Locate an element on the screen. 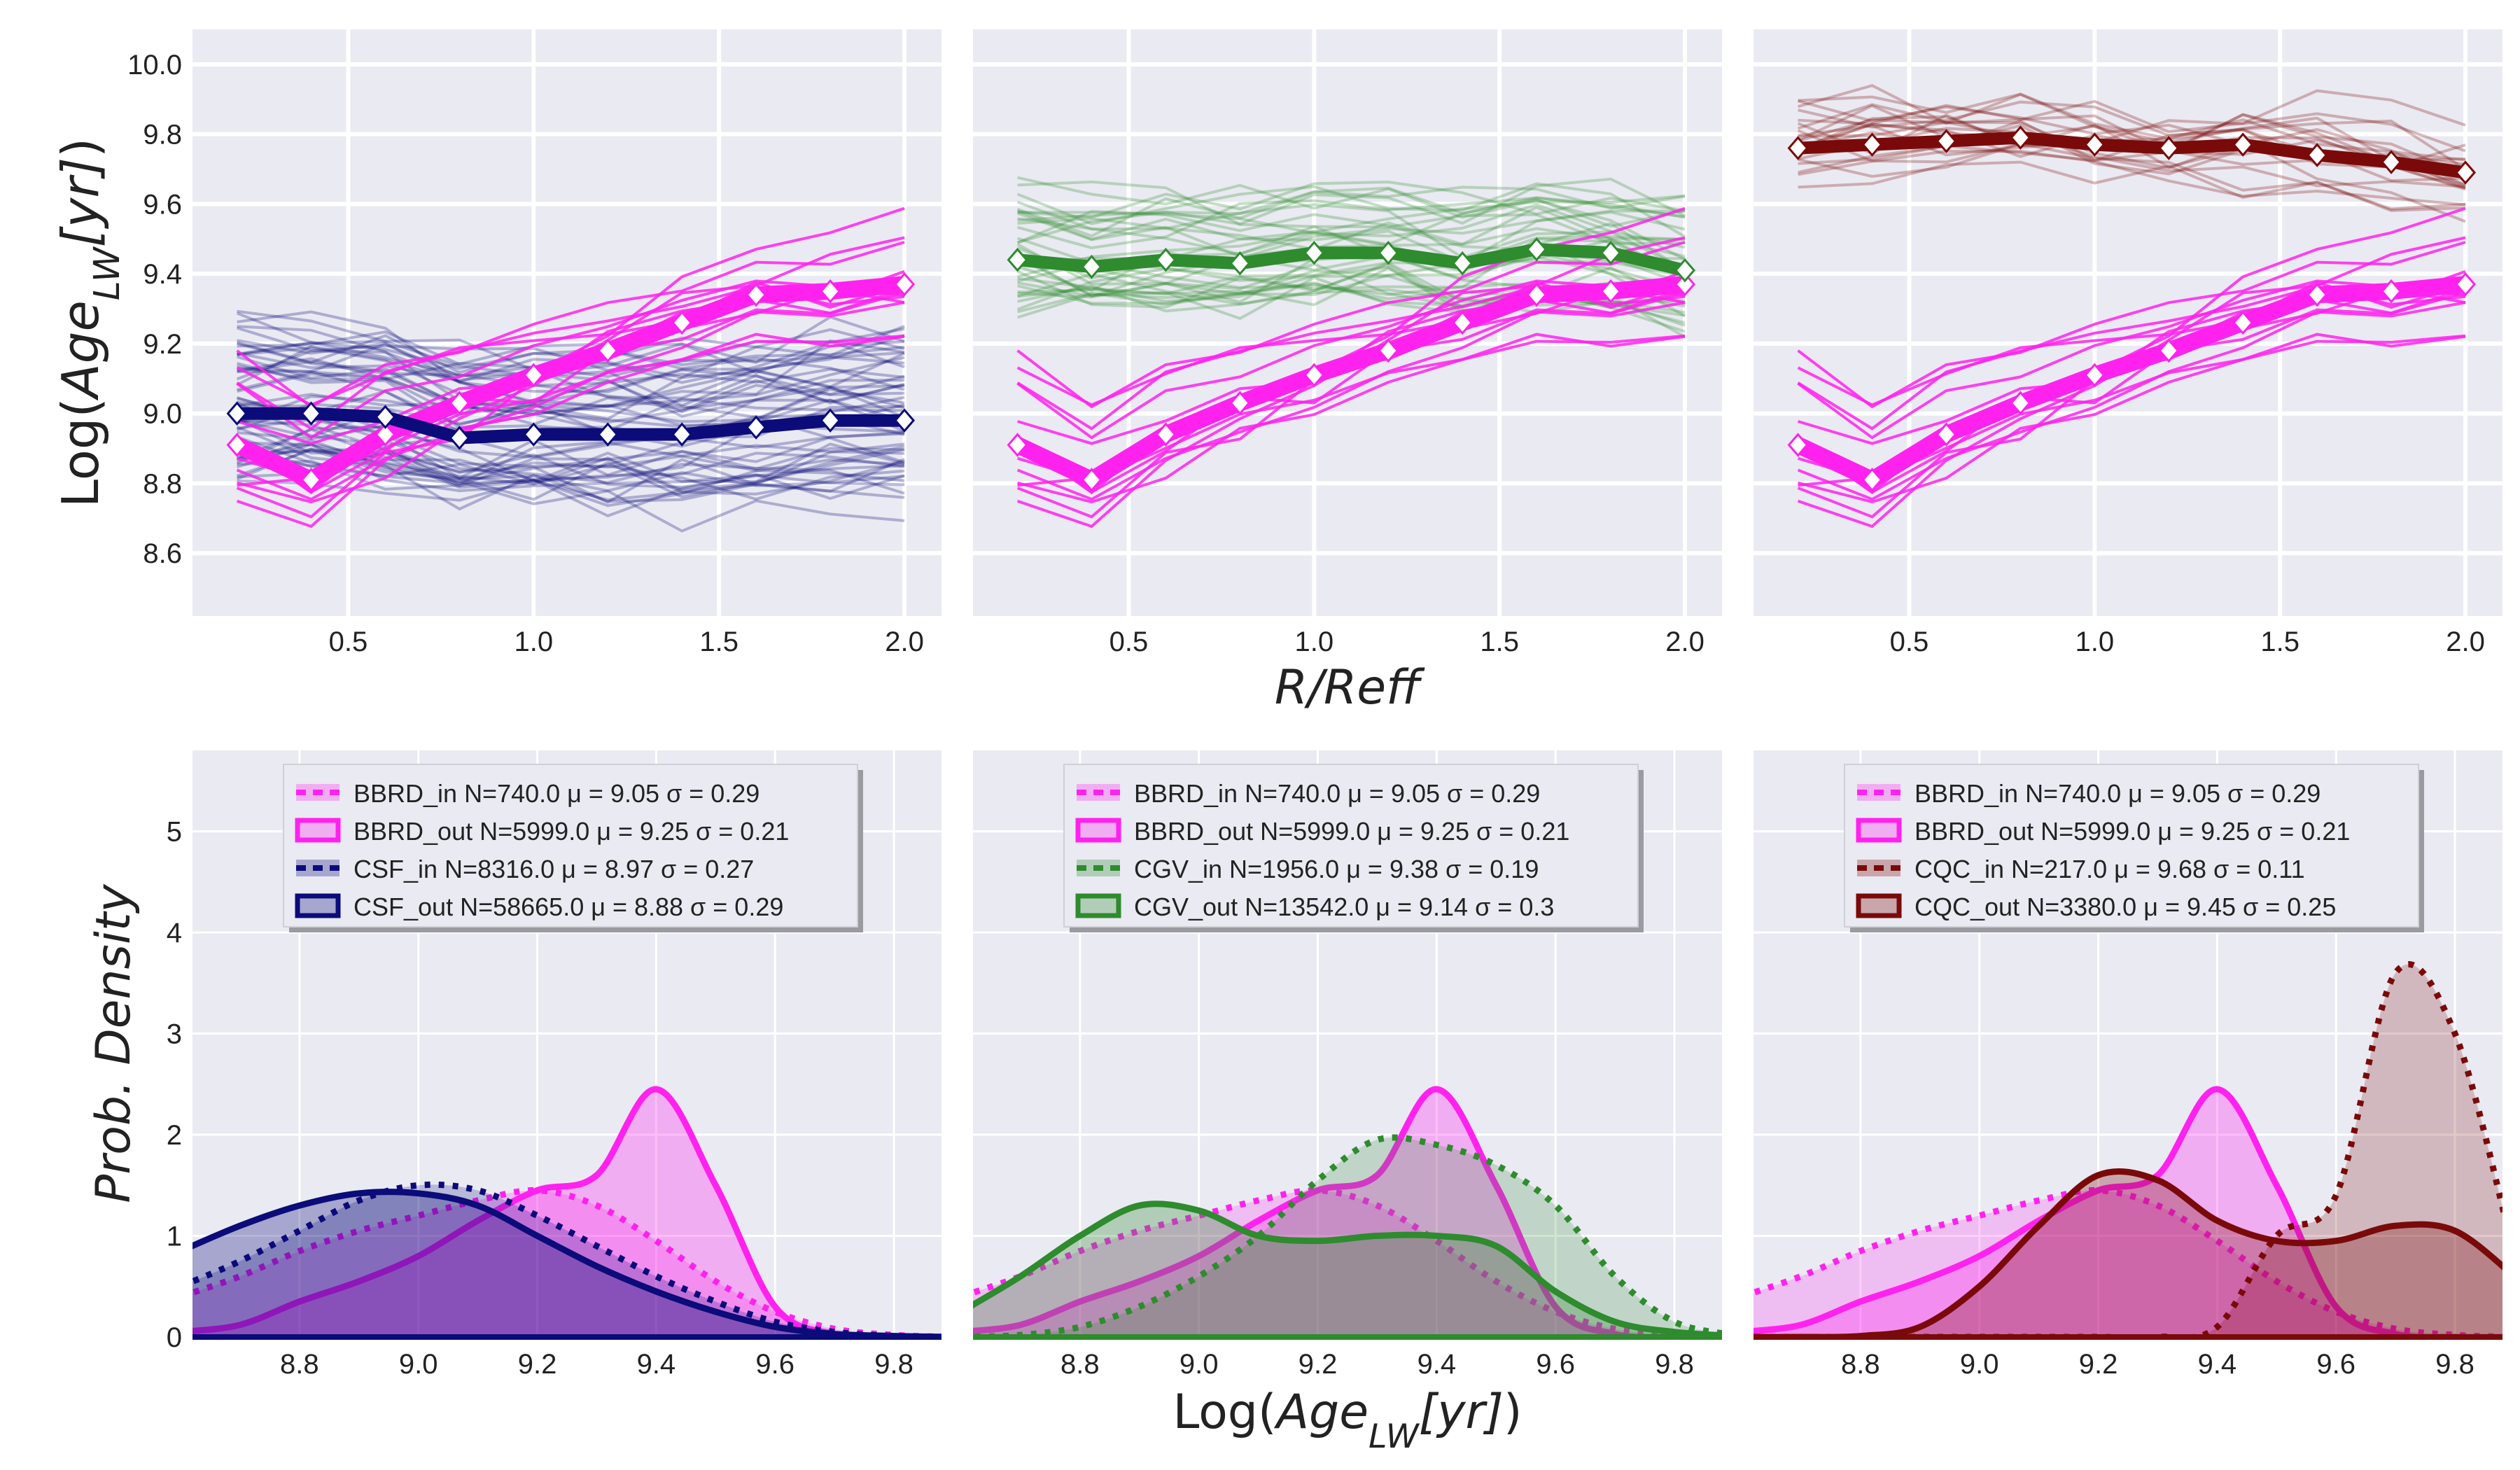  y-tick-label: 2 is located at coordinates (174, 1135).